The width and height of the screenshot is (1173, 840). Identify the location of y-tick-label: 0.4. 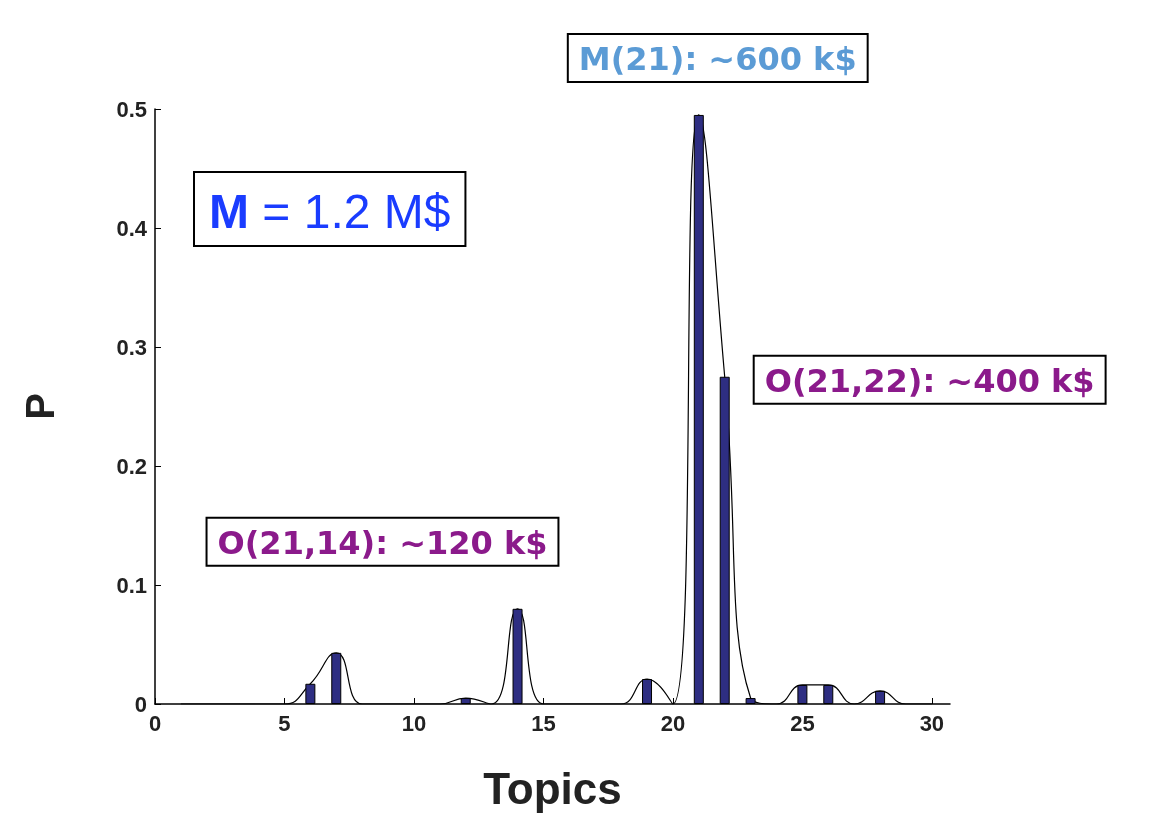
(132, 228).